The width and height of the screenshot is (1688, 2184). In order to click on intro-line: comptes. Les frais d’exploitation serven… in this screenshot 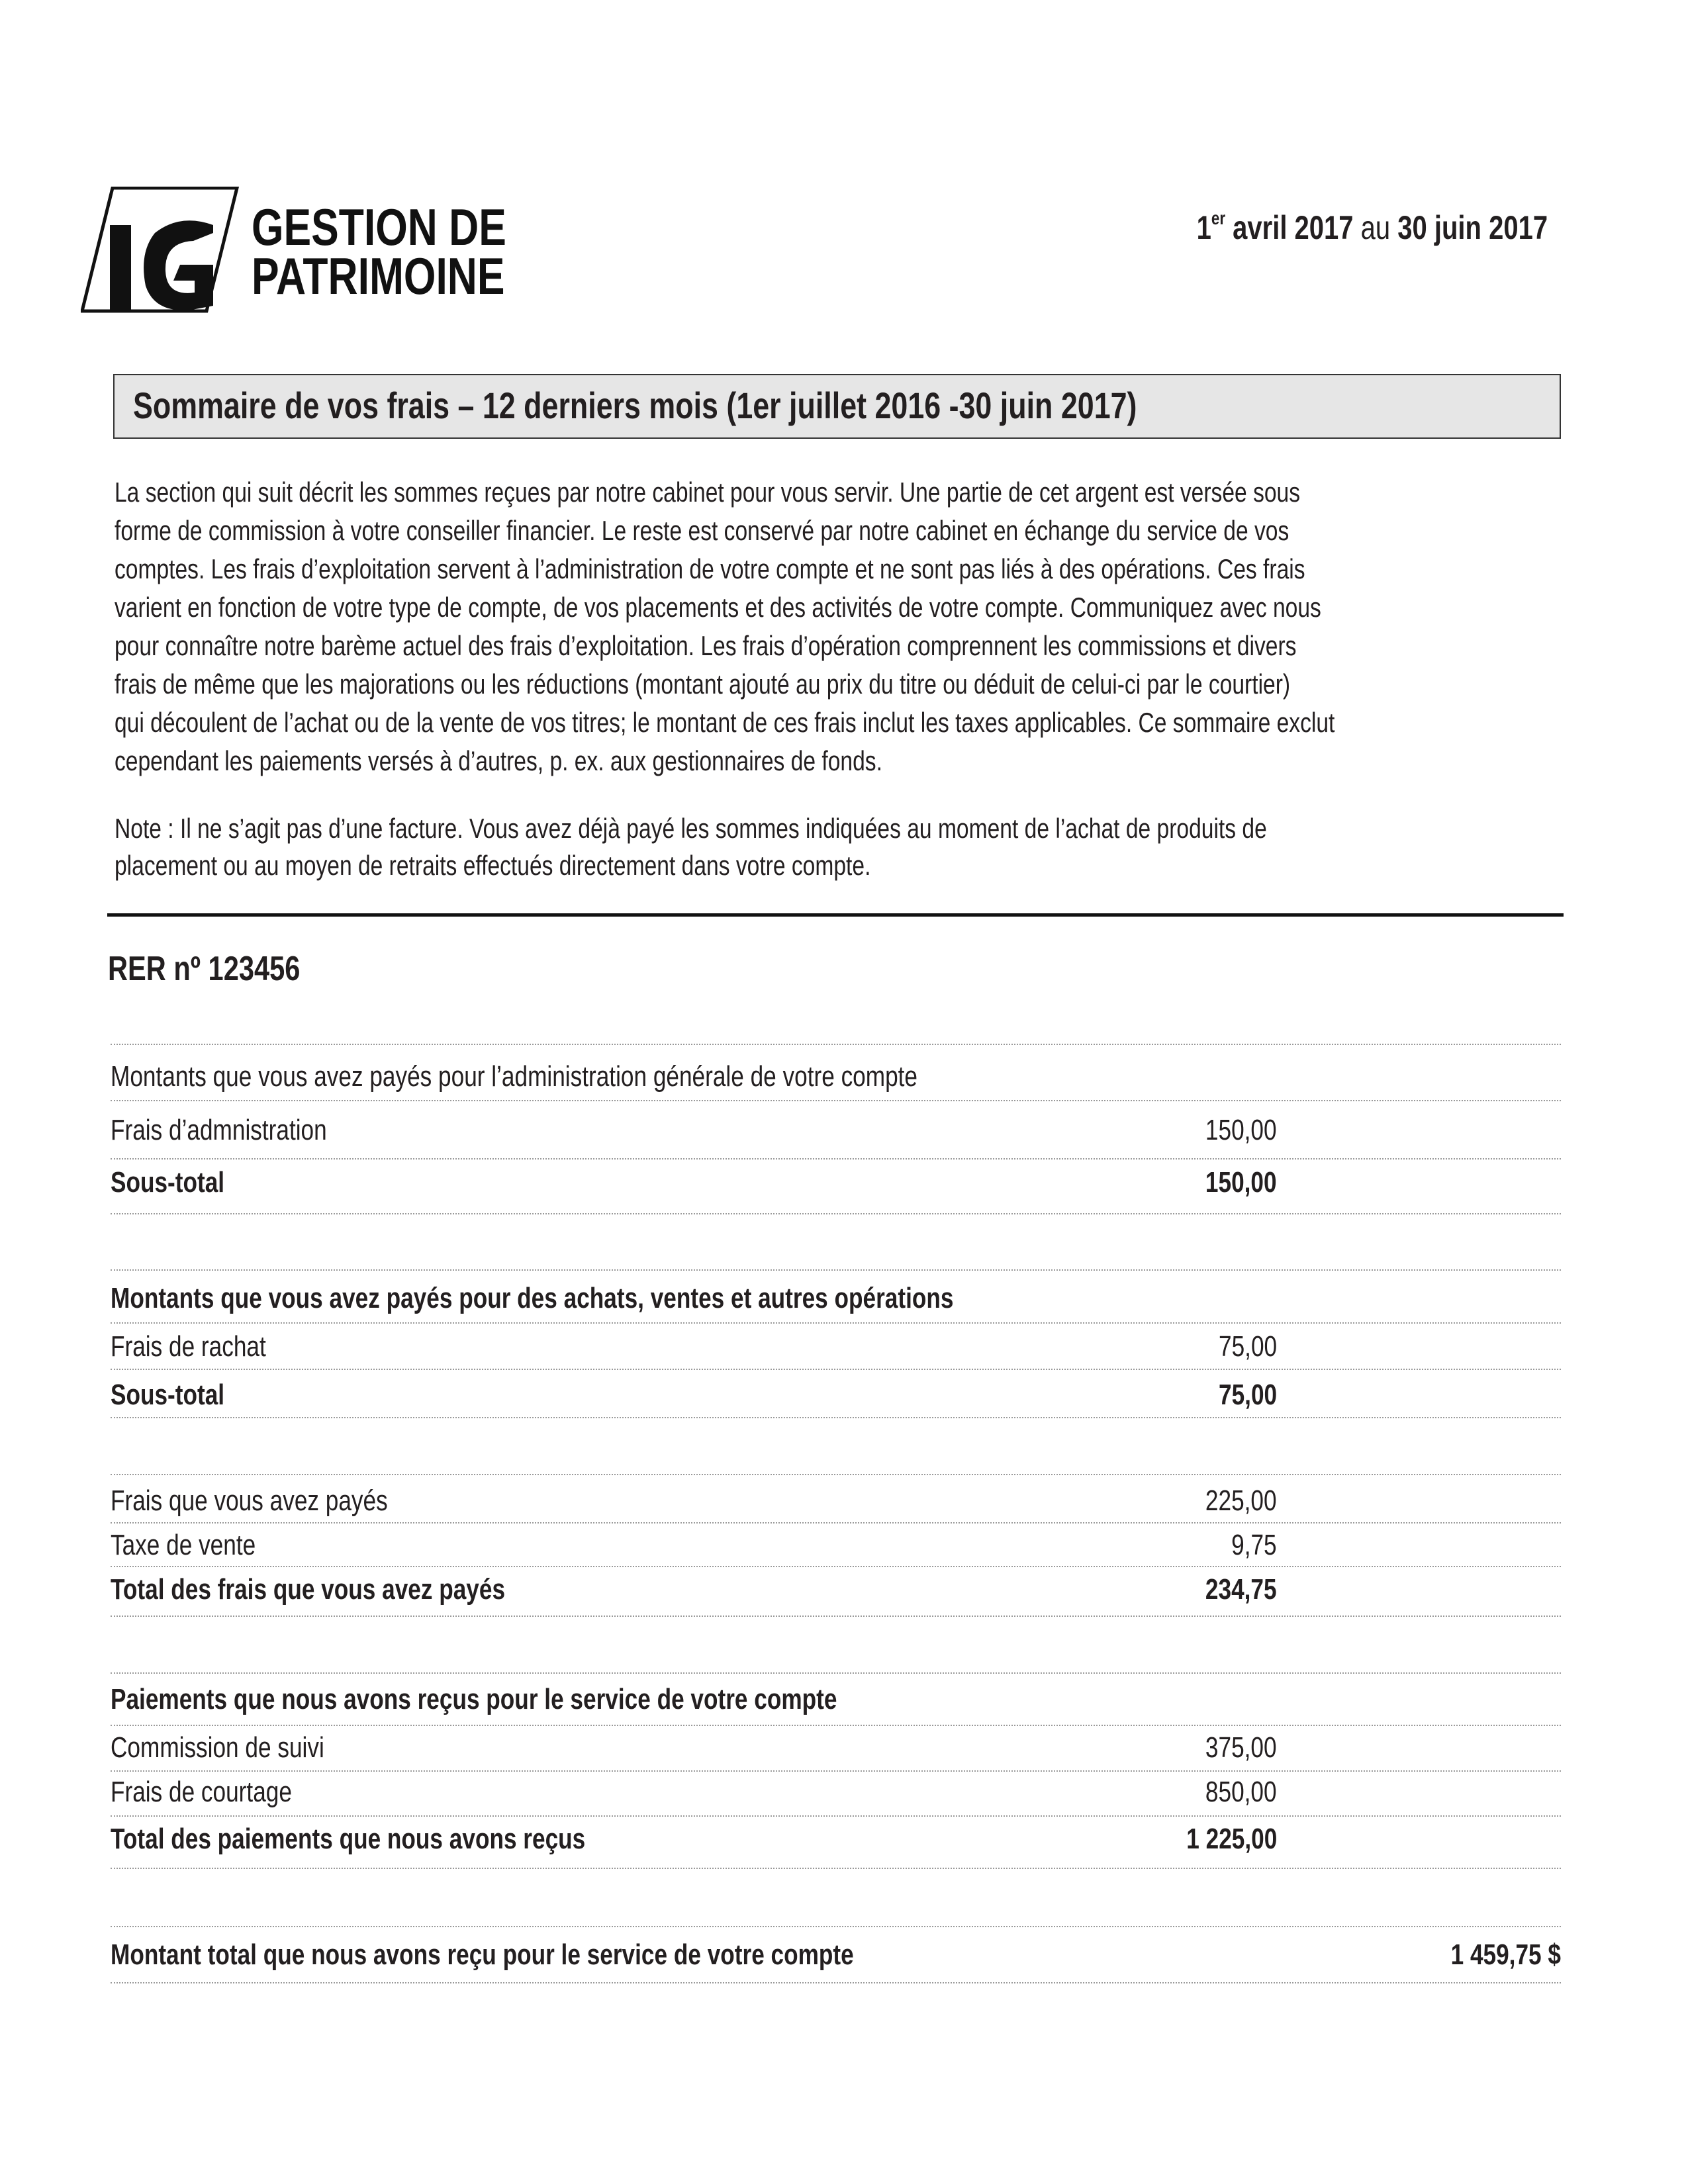, I will do `click(710, 568)`.